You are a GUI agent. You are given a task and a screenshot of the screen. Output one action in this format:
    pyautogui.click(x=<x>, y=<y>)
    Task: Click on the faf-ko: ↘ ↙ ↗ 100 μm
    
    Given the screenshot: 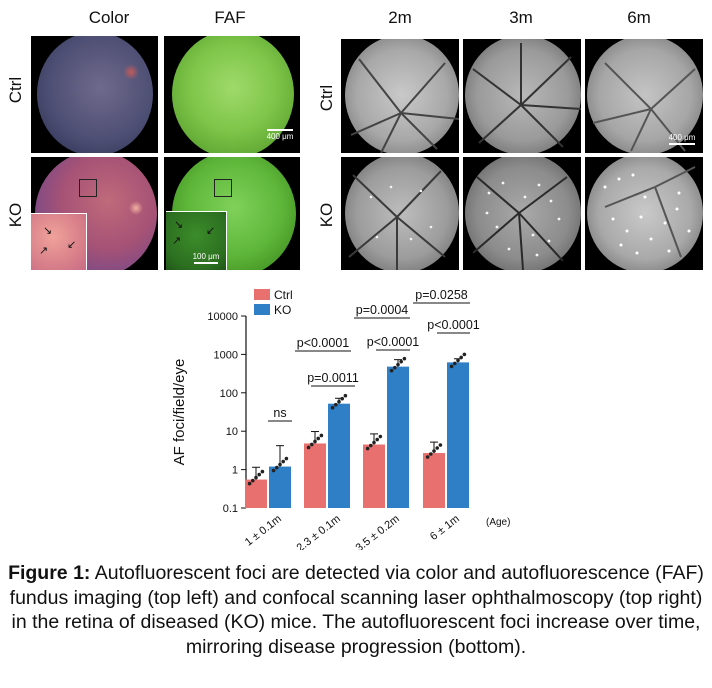 What is the action you would take?
    pyautogui.click(x=232, y=213)
    